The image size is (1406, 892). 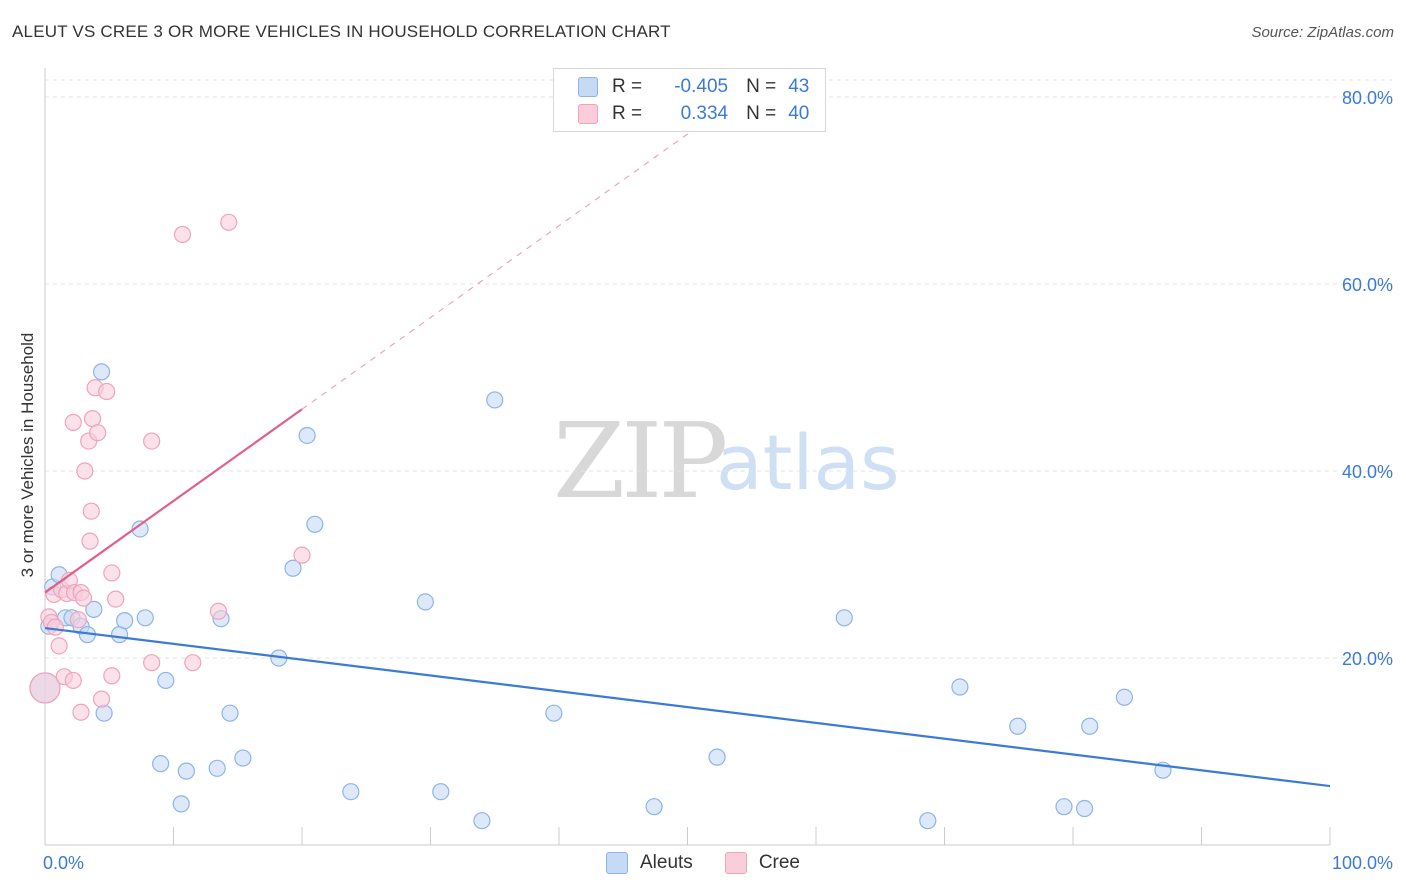 I want to click on cree-legend-label: Cree, so click(x=779, y=862).